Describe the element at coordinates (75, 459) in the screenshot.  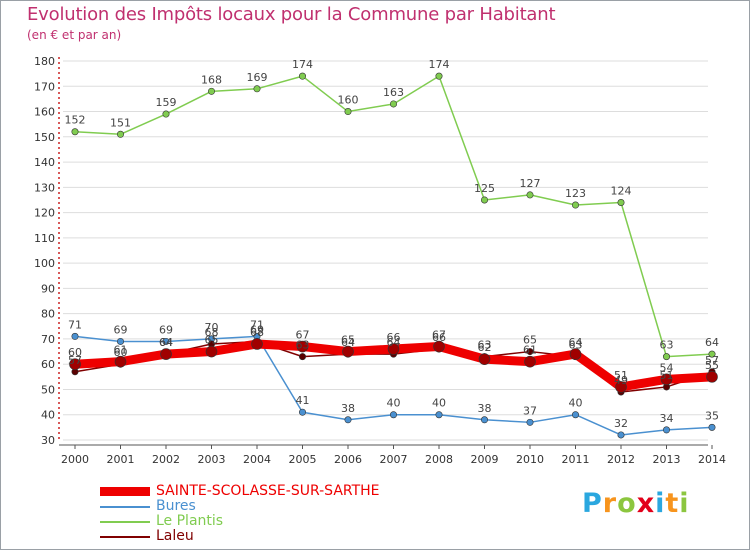
I see `x-tick-label: 2000` at that location.